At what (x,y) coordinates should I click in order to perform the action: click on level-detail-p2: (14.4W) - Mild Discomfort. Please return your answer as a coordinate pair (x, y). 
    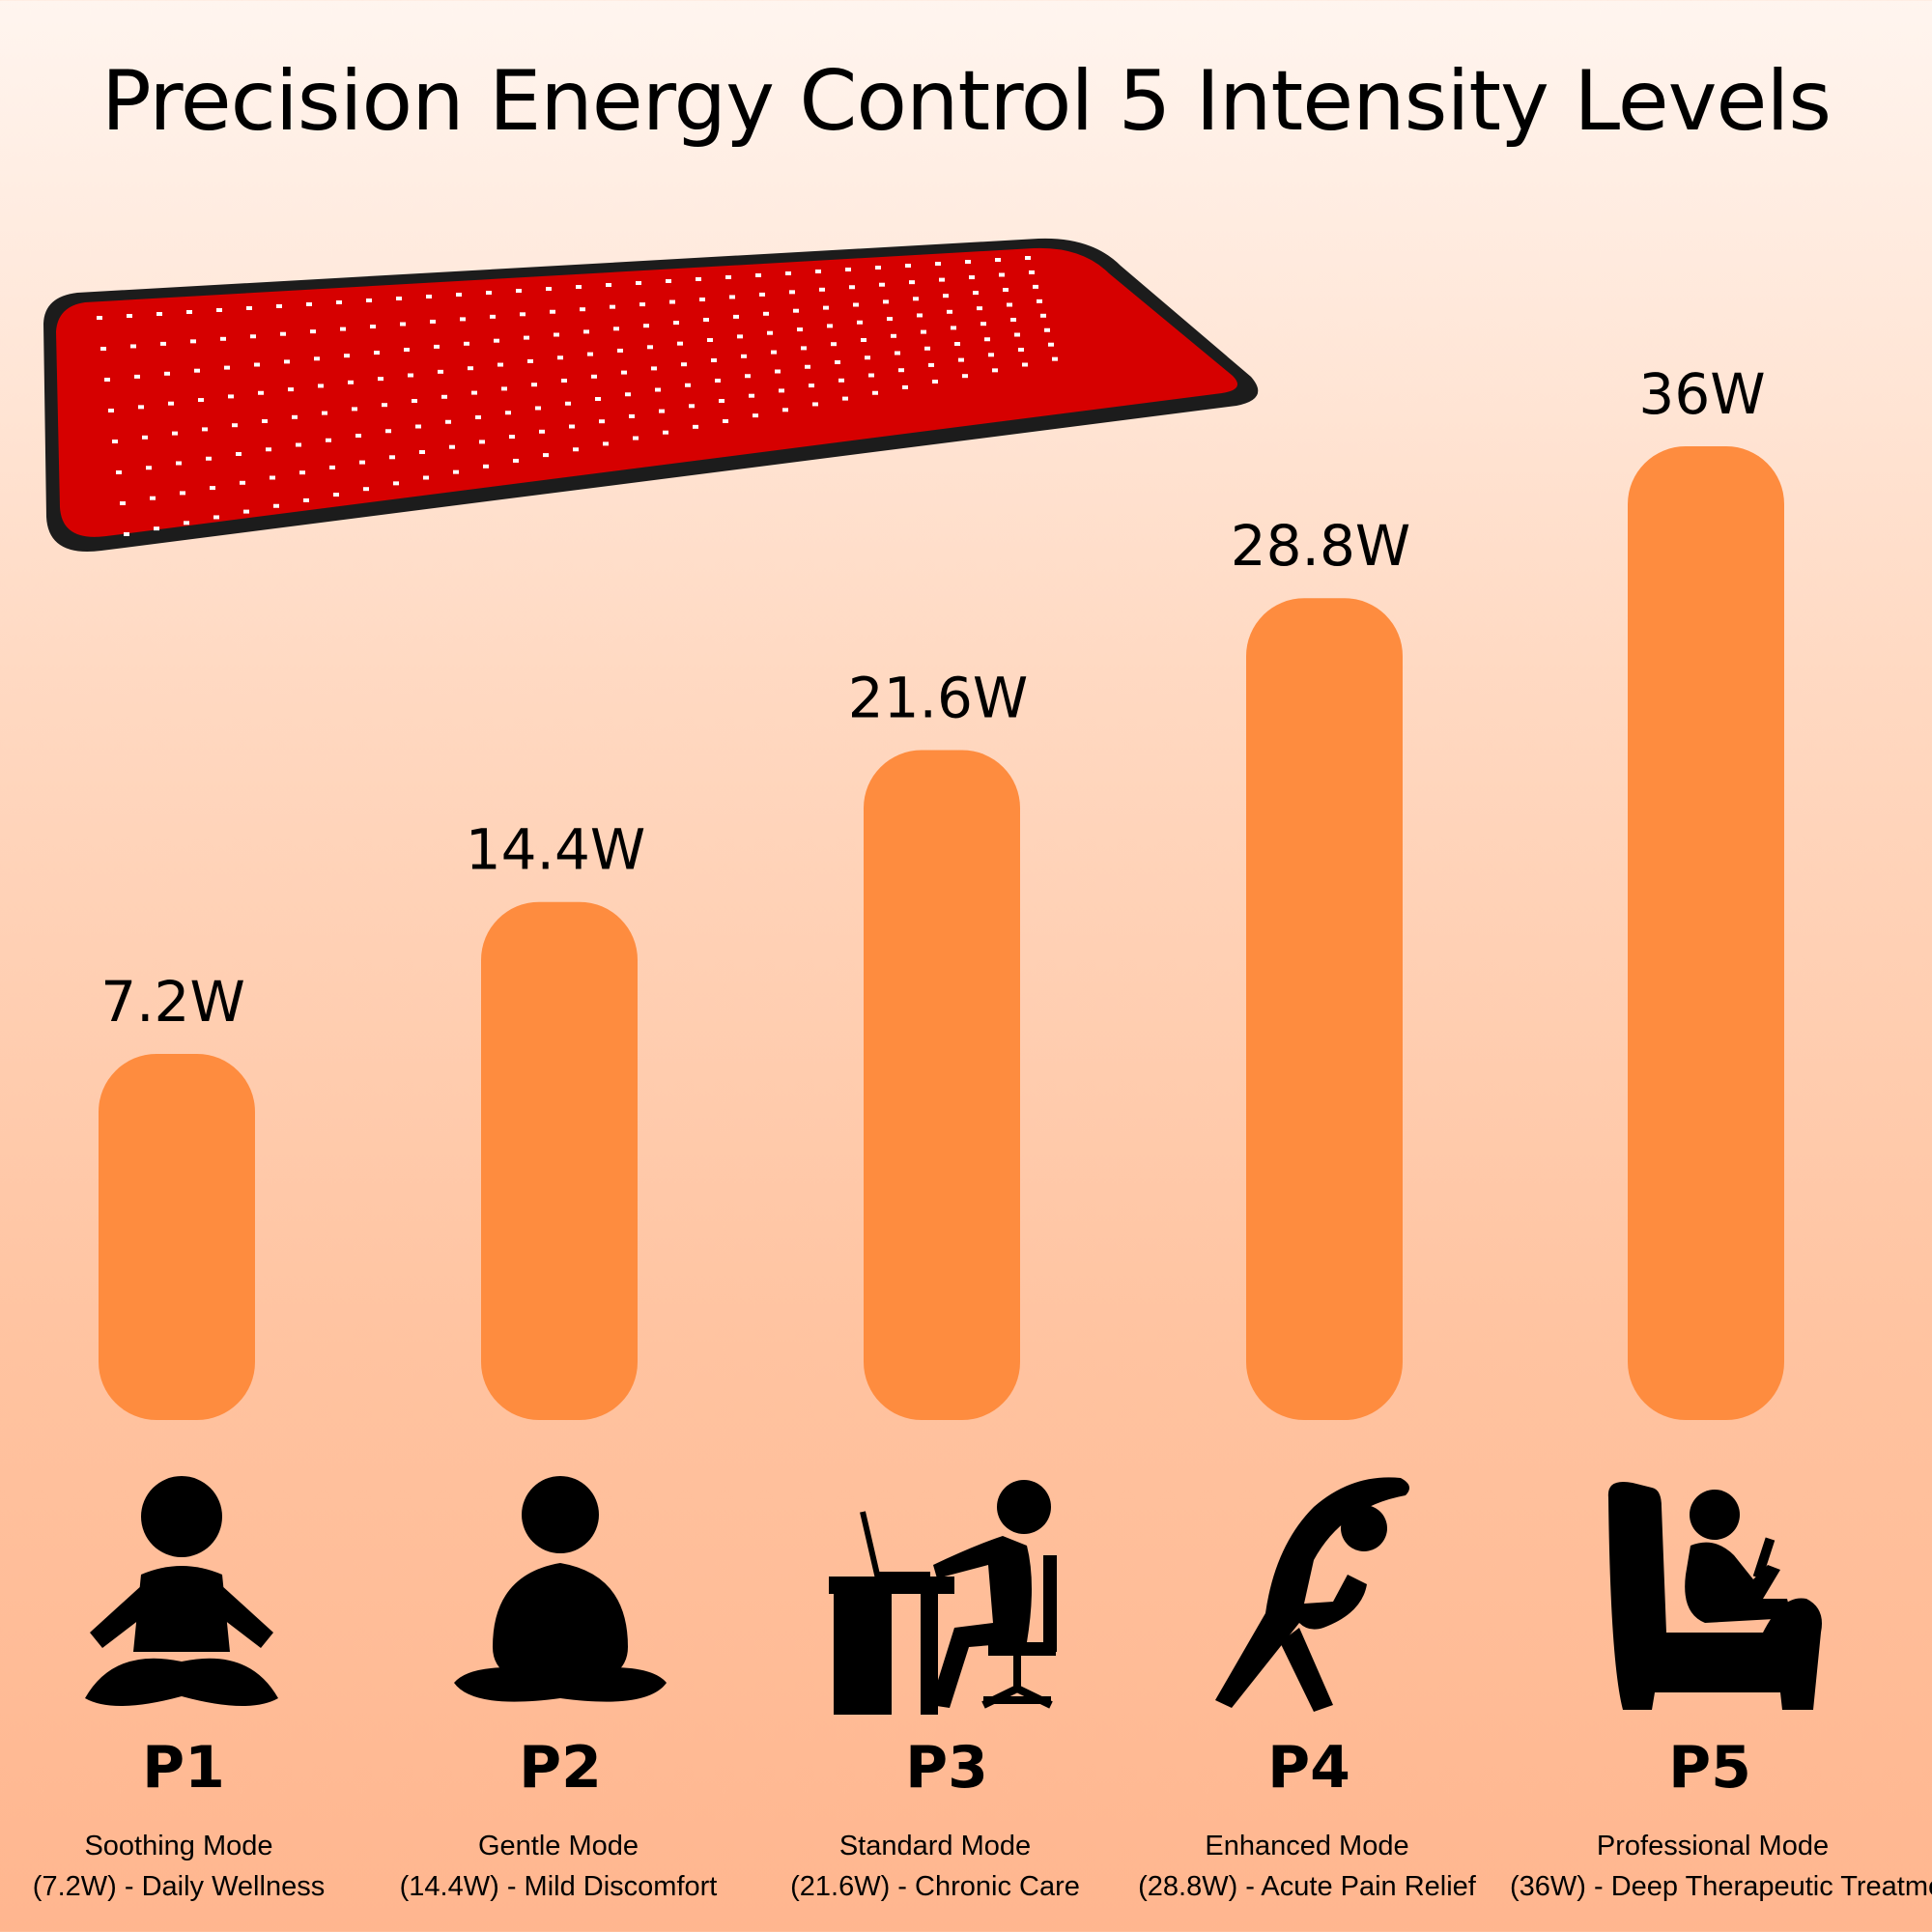
    Looking at the image, I should click on (558, 1886).